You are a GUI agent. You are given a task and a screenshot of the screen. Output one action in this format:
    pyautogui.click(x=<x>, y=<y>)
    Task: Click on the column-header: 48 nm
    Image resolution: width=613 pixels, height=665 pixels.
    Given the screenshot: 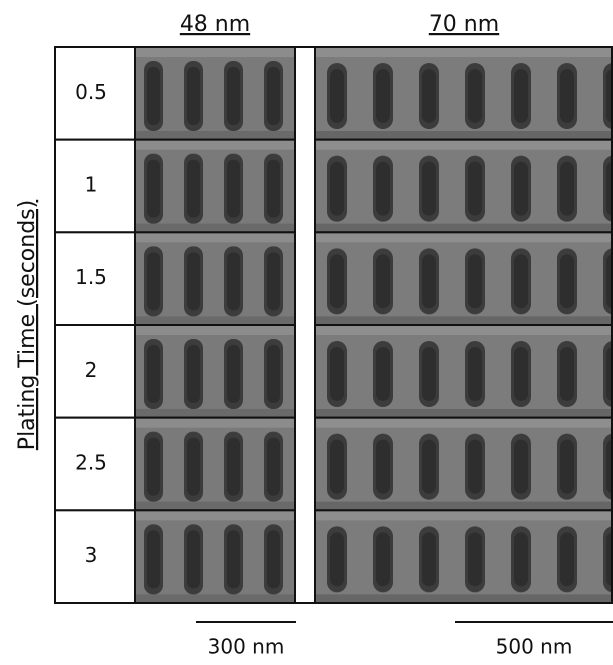 What is the action you would take?
    pyautogui.click(x=215, y=24)
    